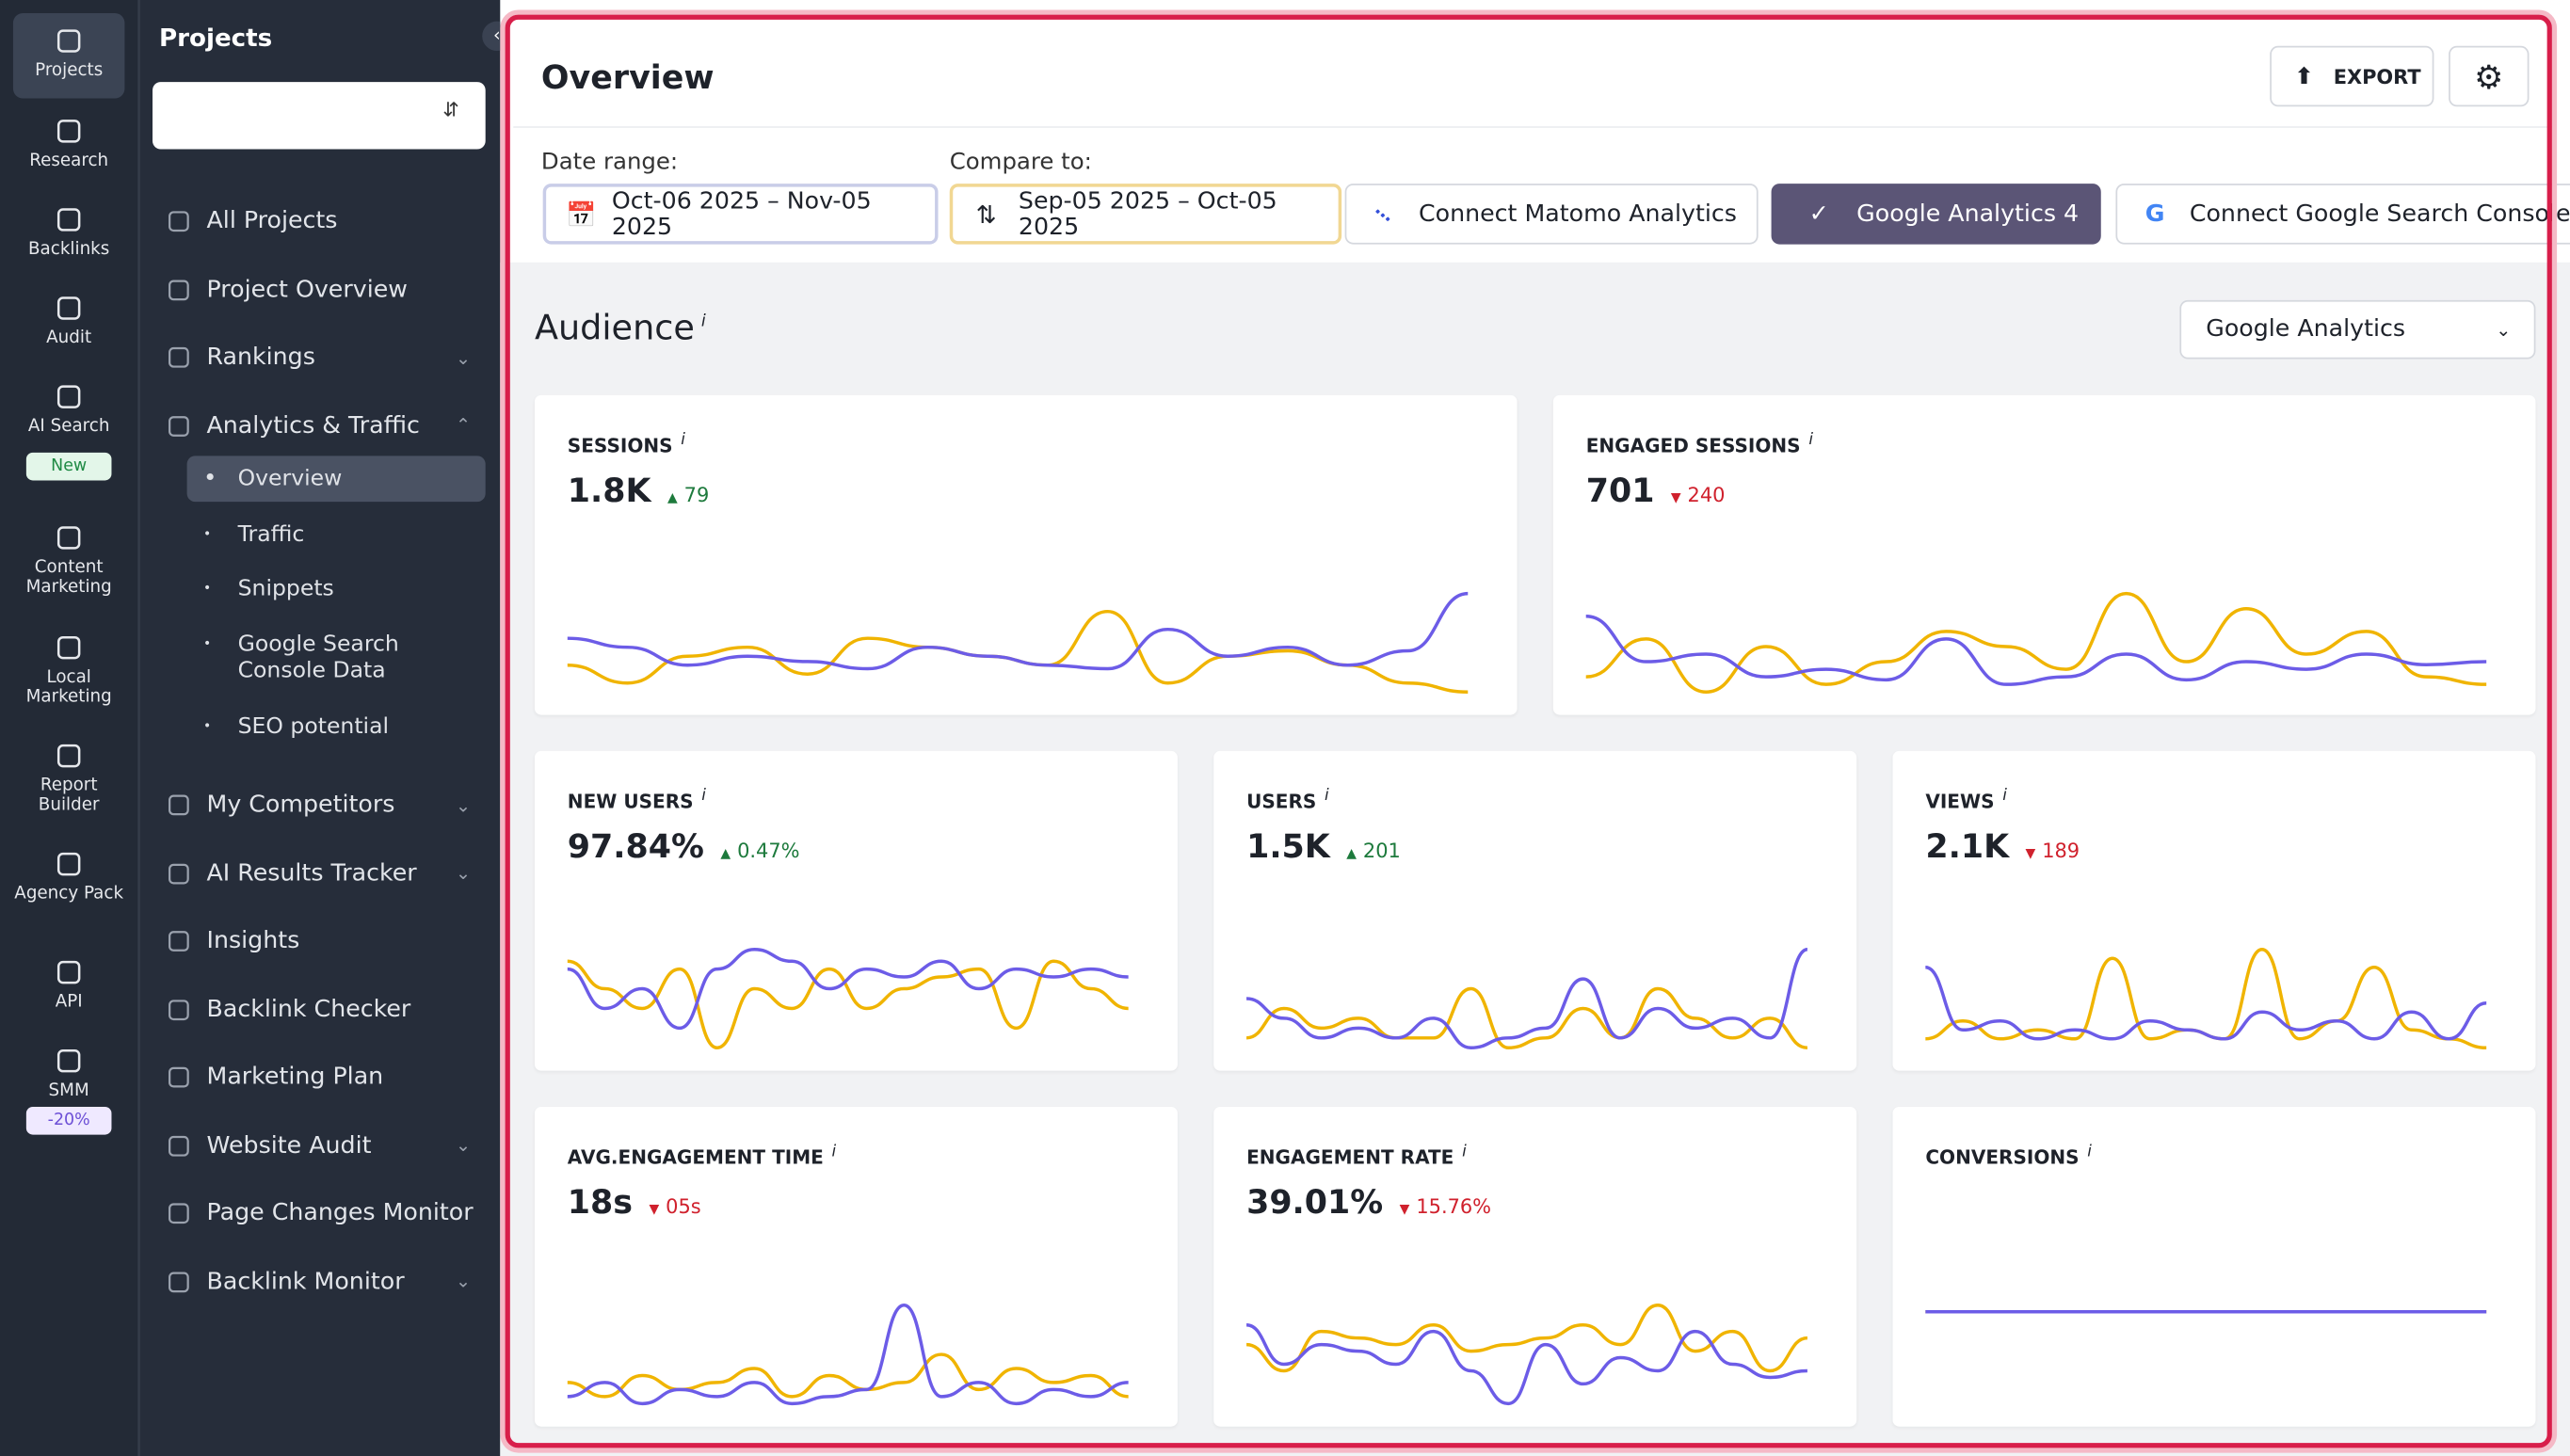  I want to click on trend-arrow: ▲, so click(725, 853).